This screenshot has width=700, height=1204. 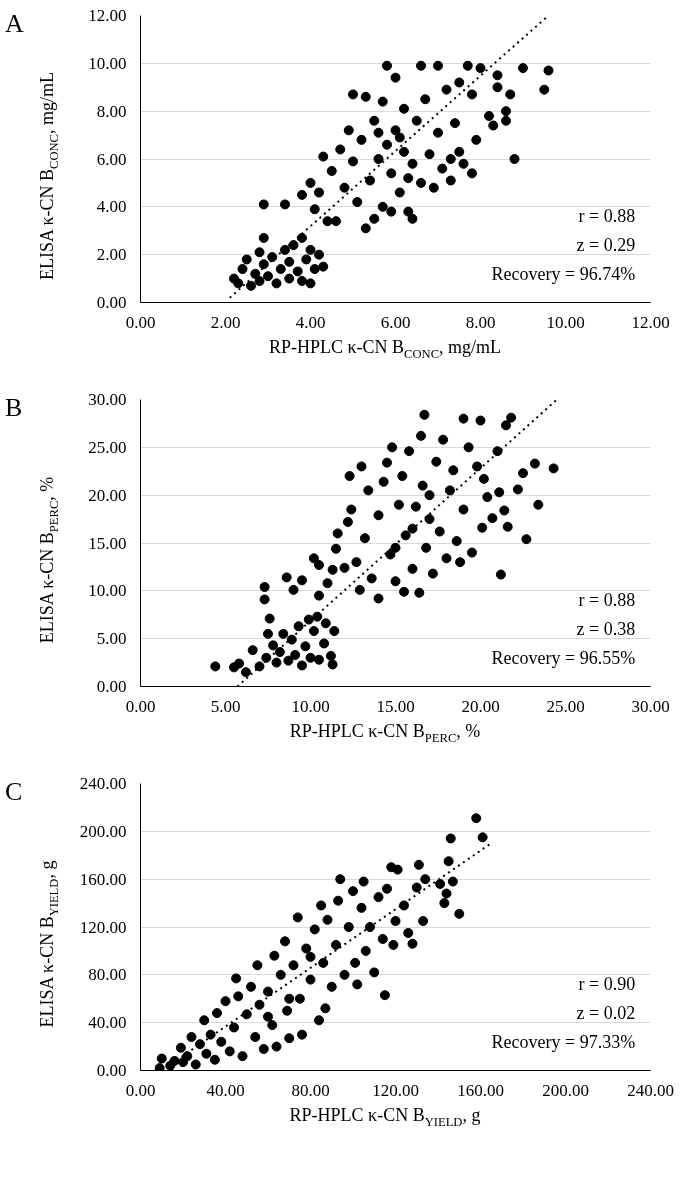 I want to click on y-tick-label: 12.00, so click(x=107, y=15).